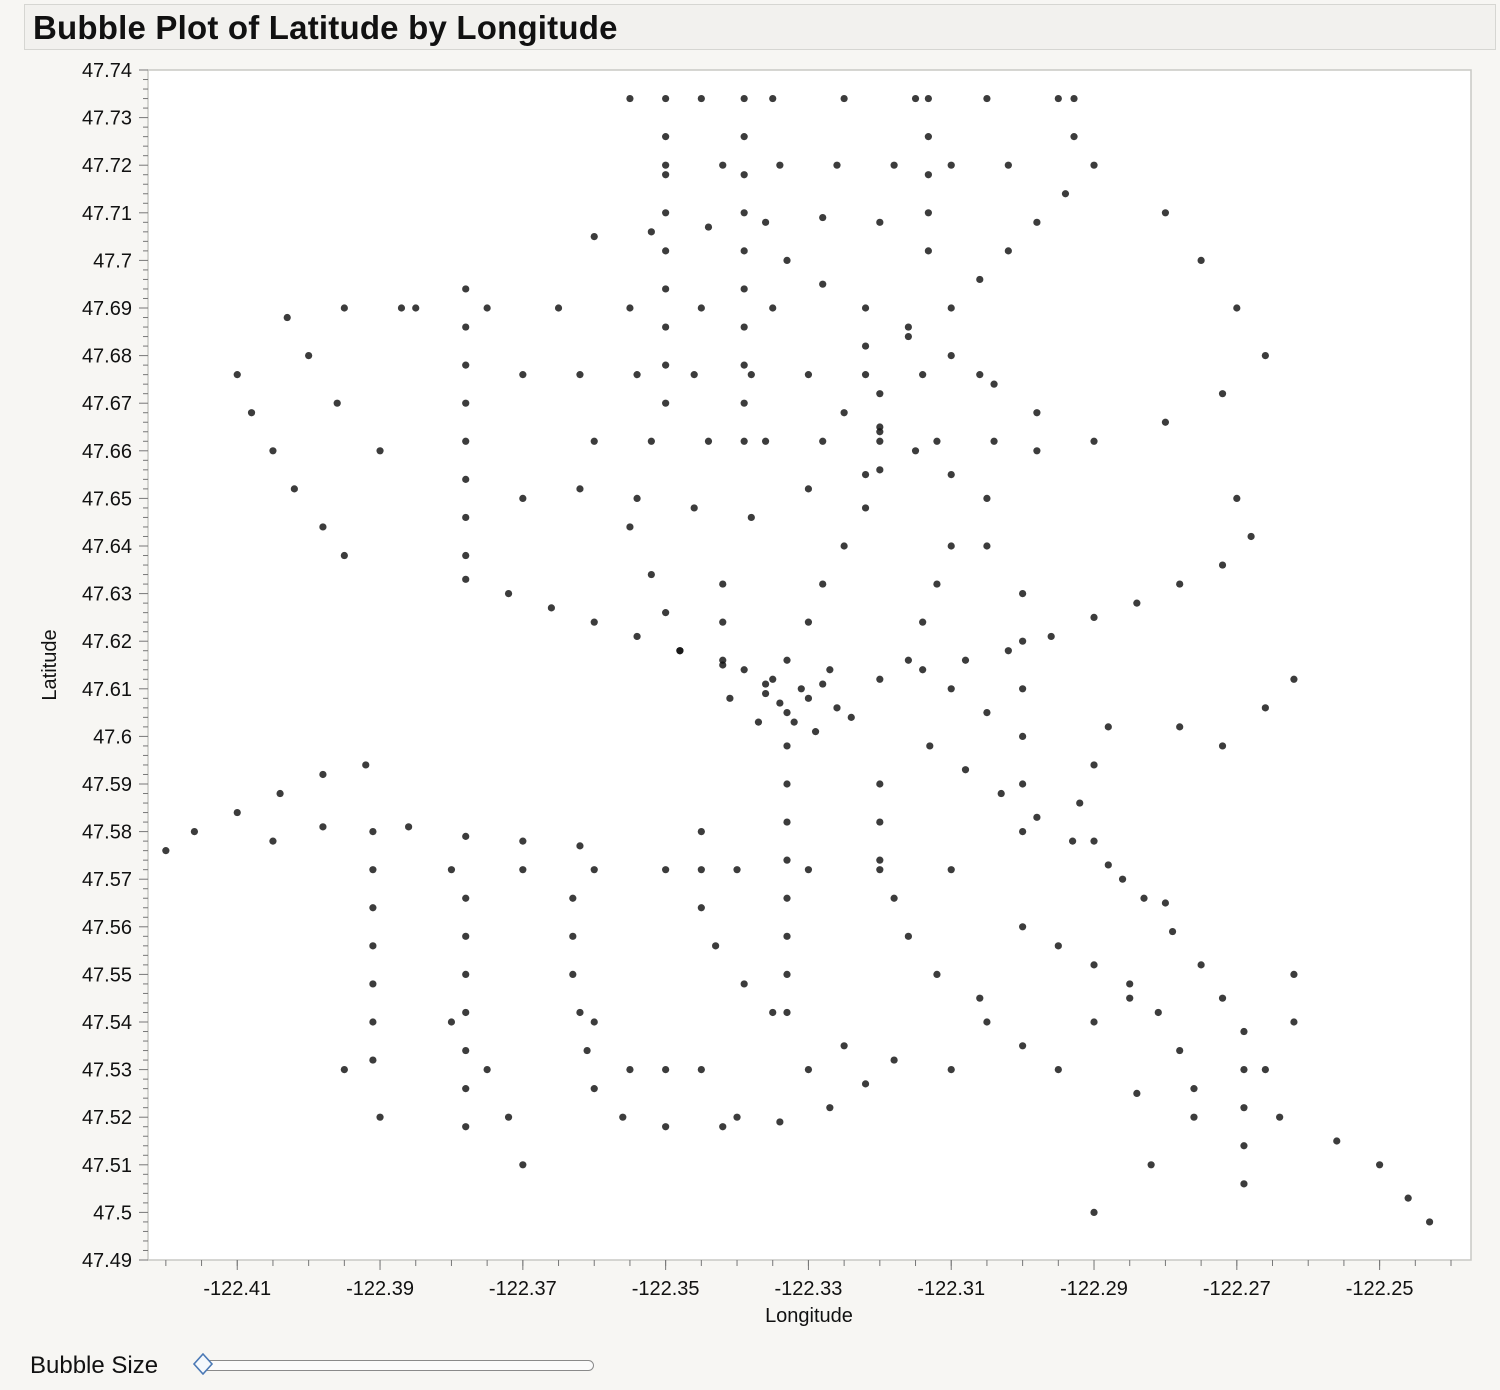 This screenshot has width=1500, height=1390. What do you see at coordinates (94, 1365) in the screenshot?
I see `bubble-size-label: Bubble Size` at bounding box center [94, 1365].